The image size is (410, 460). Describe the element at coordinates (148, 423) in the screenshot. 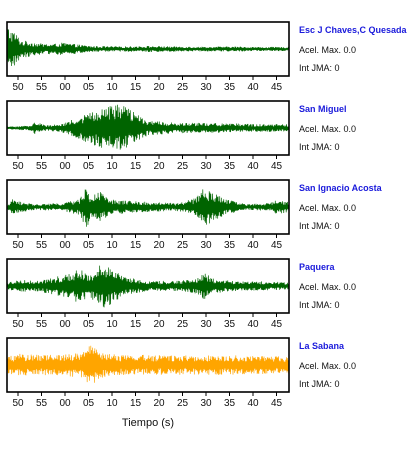

I see `x-axis-title: Tiempo (s)` at that location.